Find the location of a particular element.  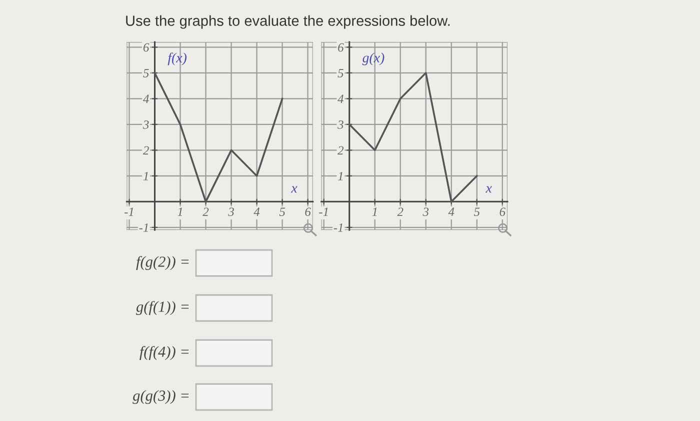

text: f(f(4)) = is located at coordinates (164, 353).